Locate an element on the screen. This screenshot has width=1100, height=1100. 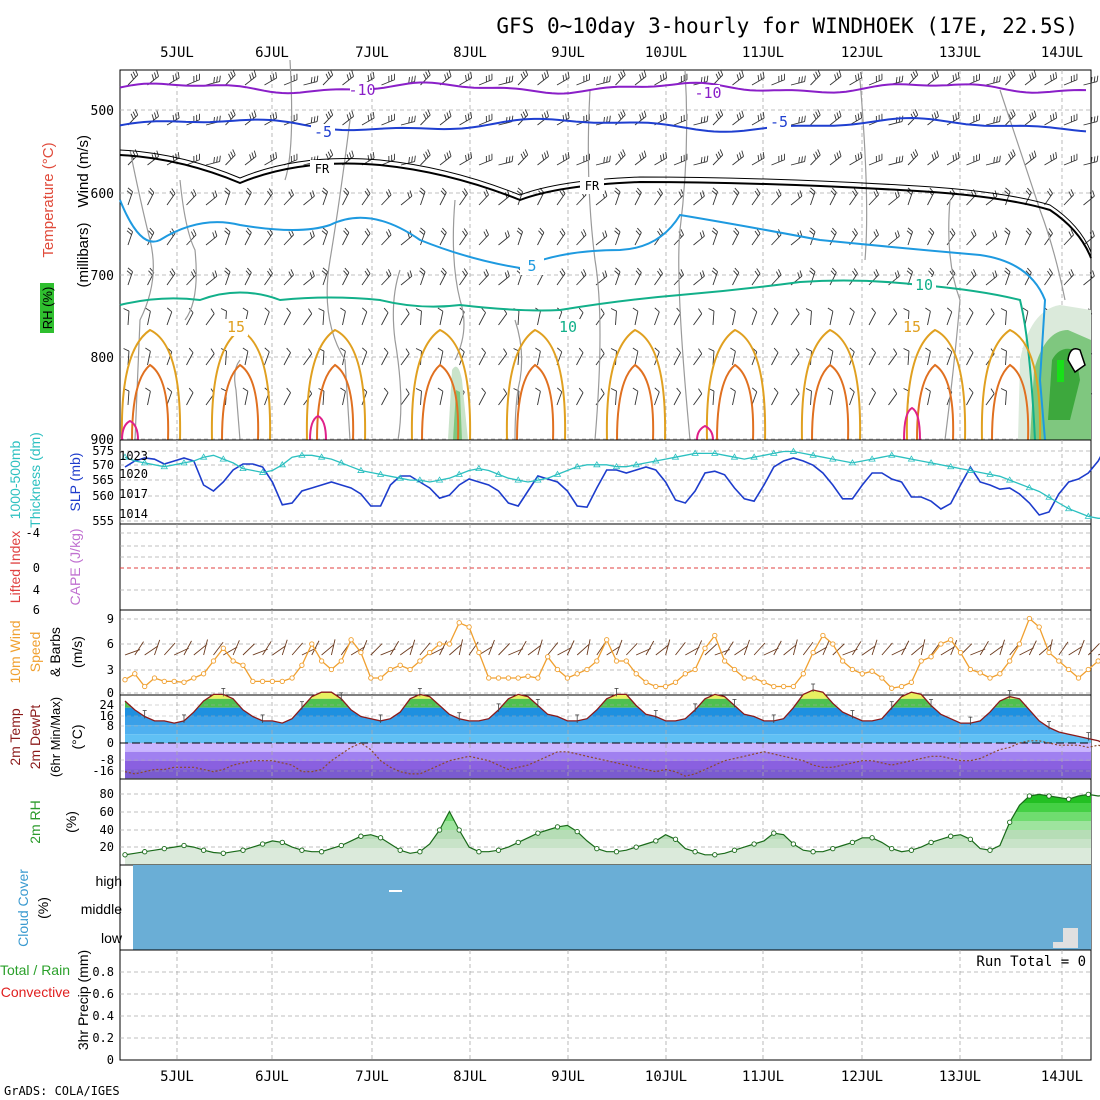
cloud-level-tick: high is located at coordinates (109, 881).